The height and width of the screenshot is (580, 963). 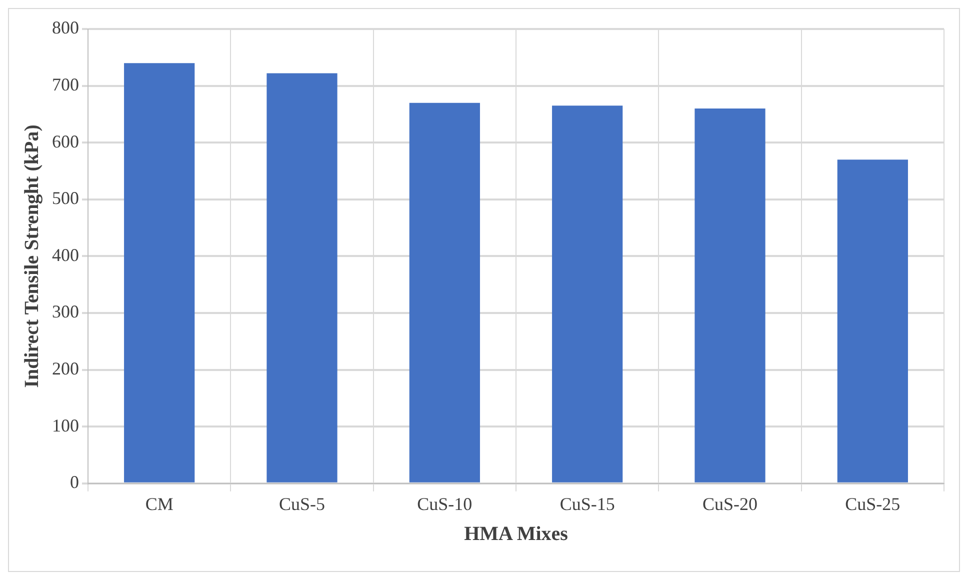 I want to click on y-tick-label: 100, so click(x=65, y=425).